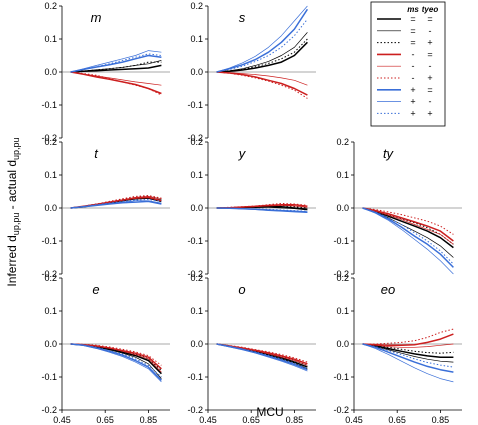  What do you see at coordinates (430, 9) in the screenshot?
I see `legend-header-tyeo: tyeo` at bounding box center [430, 9].